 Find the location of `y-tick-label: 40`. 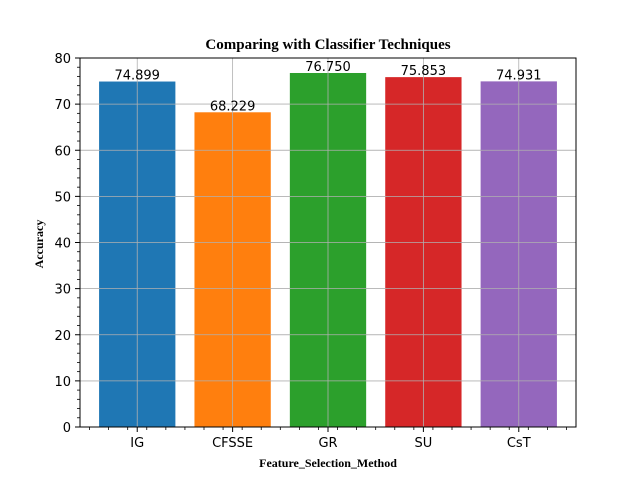

y-tick-label: 40 is located at coordinates (62, 244).